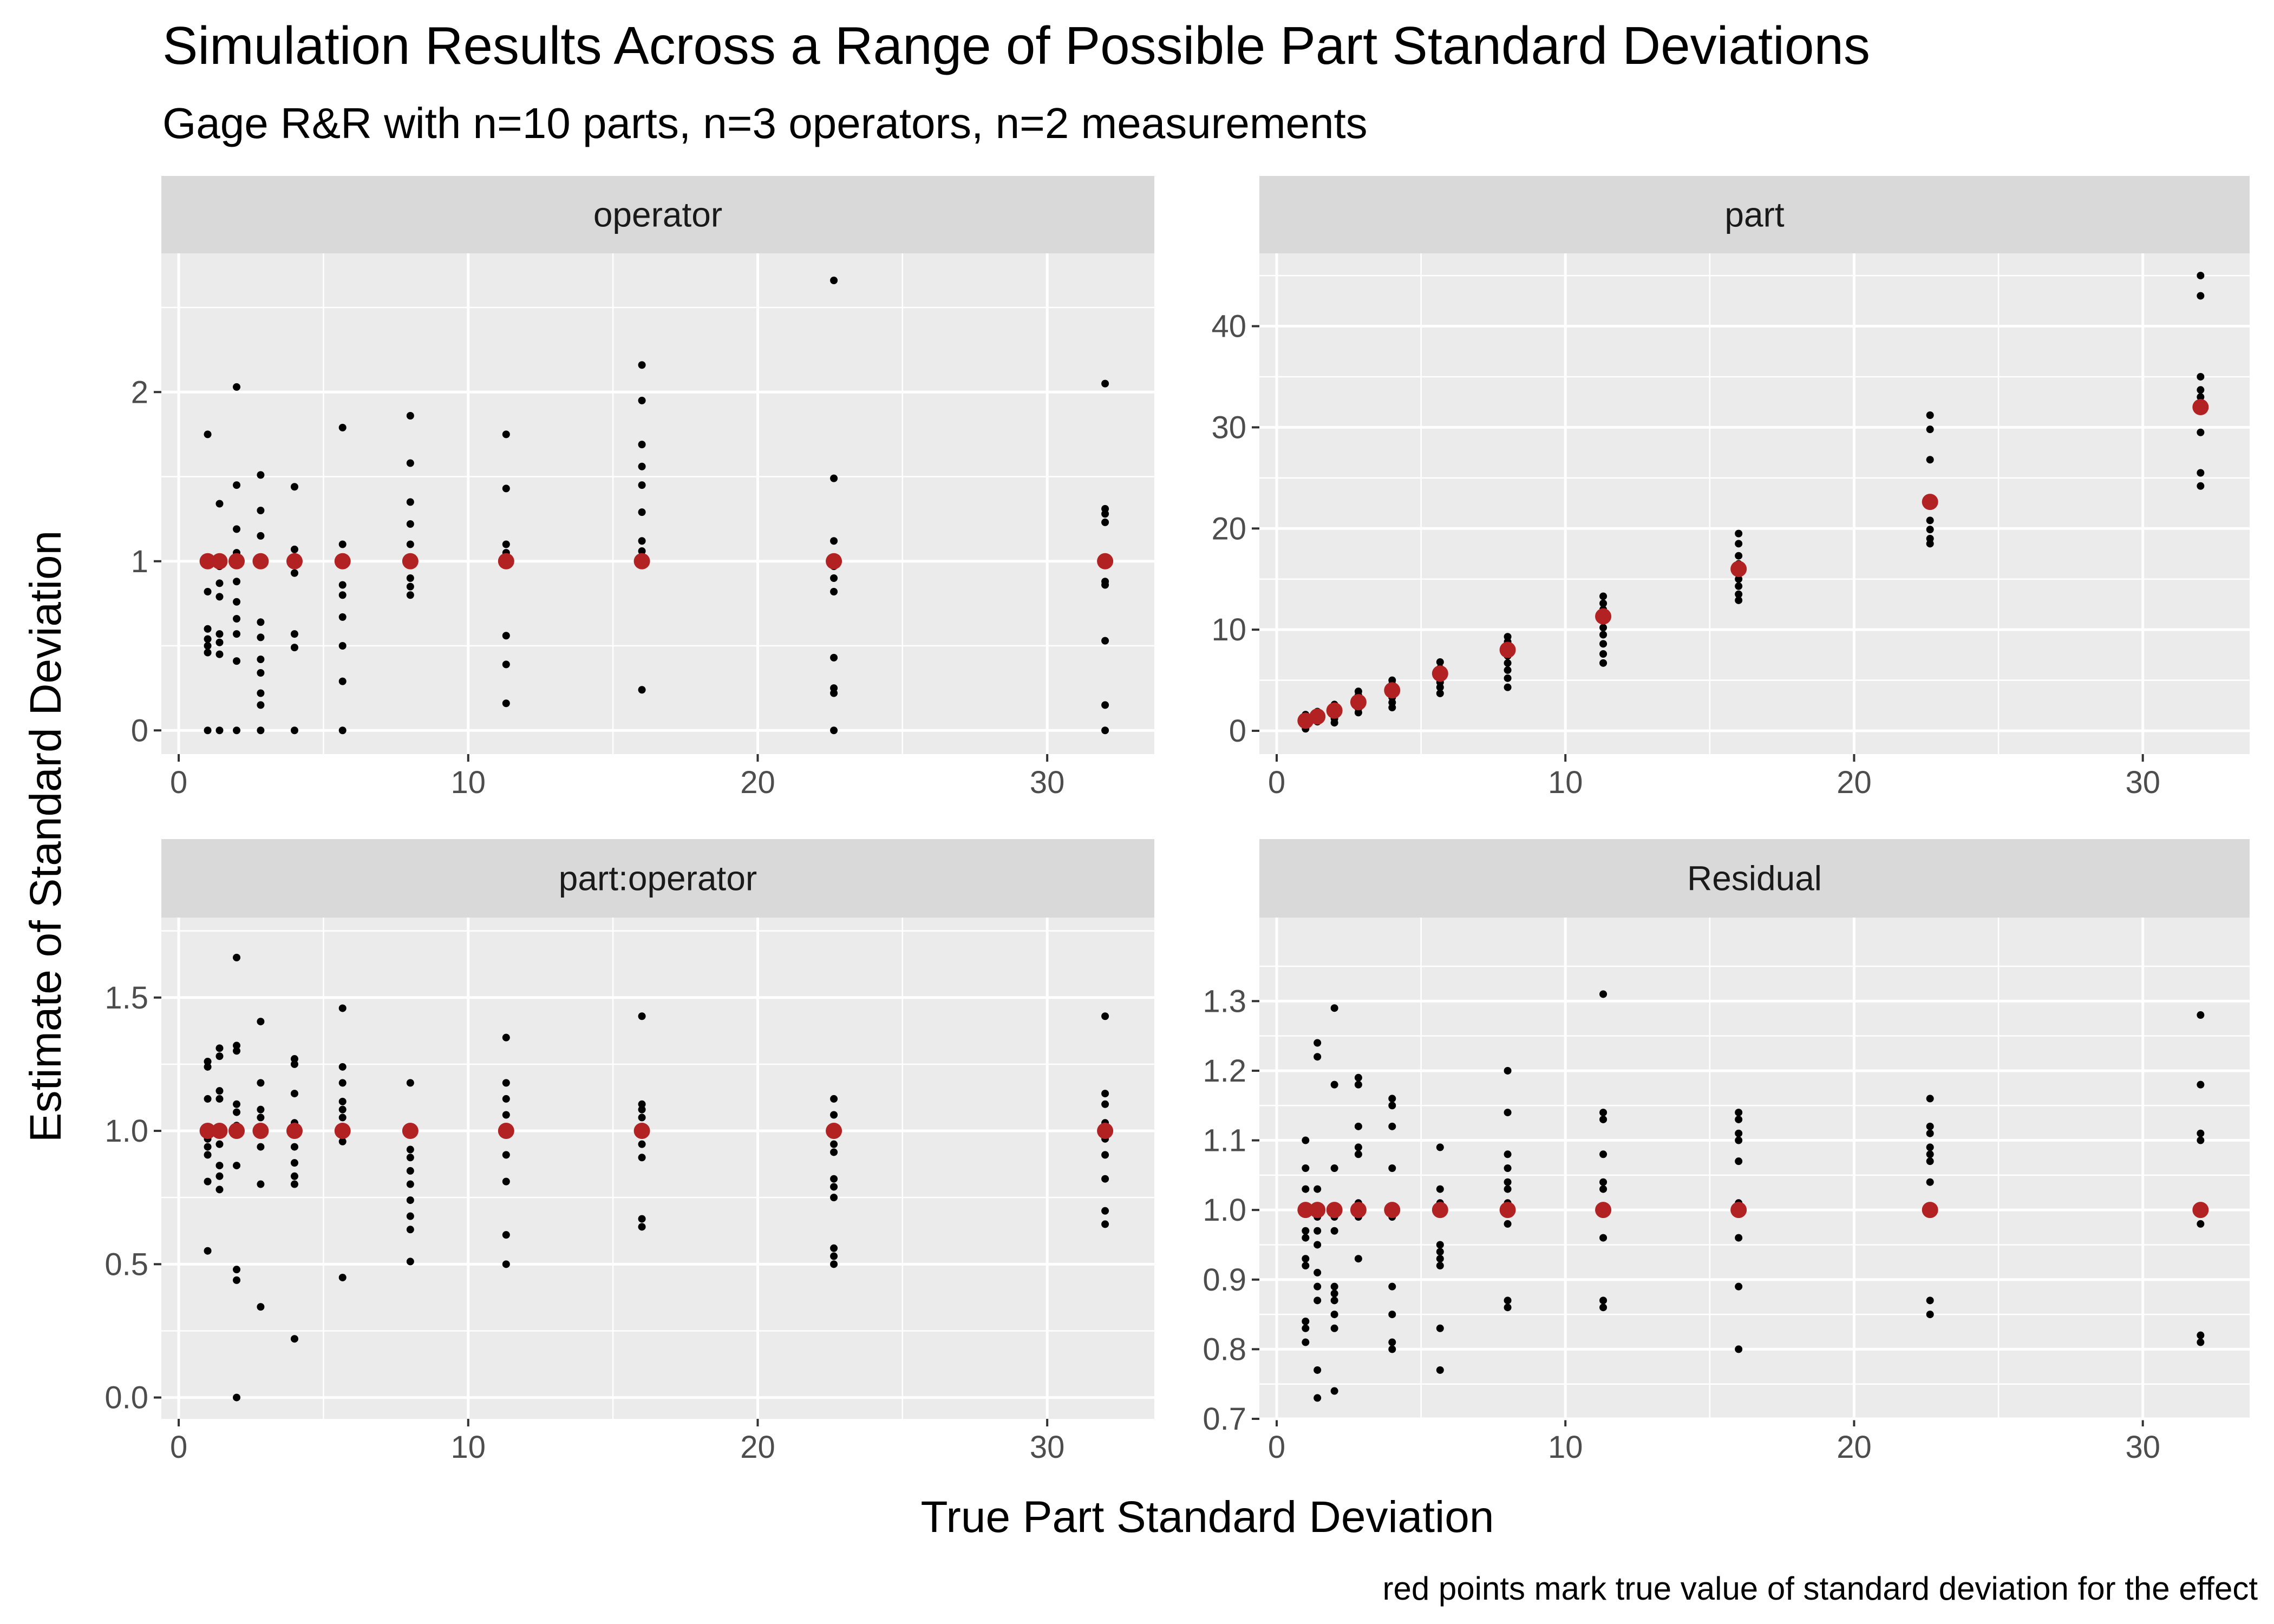  Describe the element at coordinates (1755, 1168) in the screenshot. I see `panel-background` at that location.